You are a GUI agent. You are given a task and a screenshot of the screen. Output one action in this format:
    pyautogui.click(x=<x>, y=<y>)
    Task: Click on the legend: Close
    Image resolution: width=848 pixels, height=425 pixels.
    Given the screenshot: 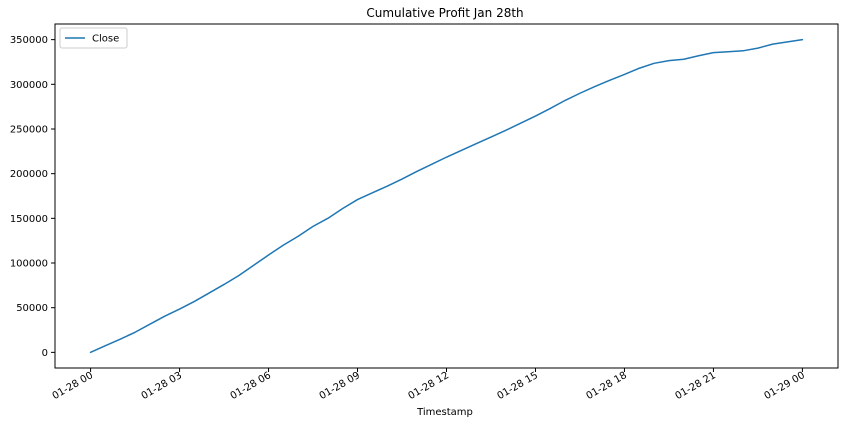 What is the action you would take?
    pyautogui.click(x=93, y=38)
    